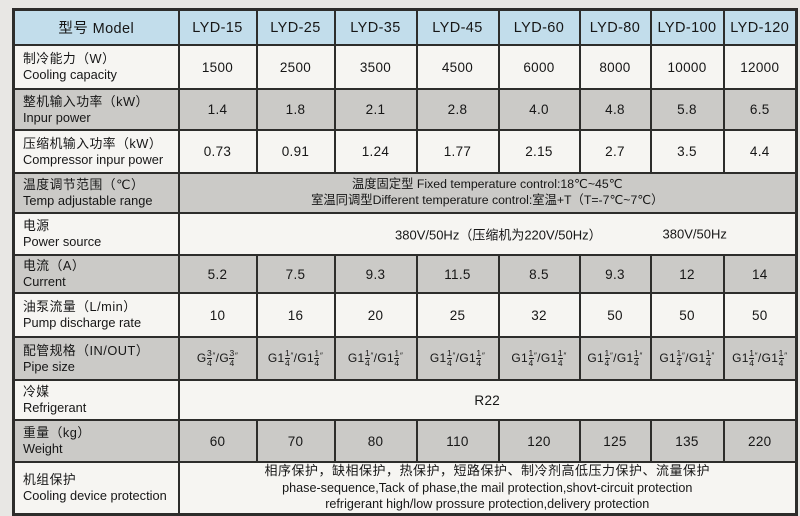 The width and height of the screenshot is (800, 516). I want to click on model-header-cell: LYD-80, so click(615, 27).